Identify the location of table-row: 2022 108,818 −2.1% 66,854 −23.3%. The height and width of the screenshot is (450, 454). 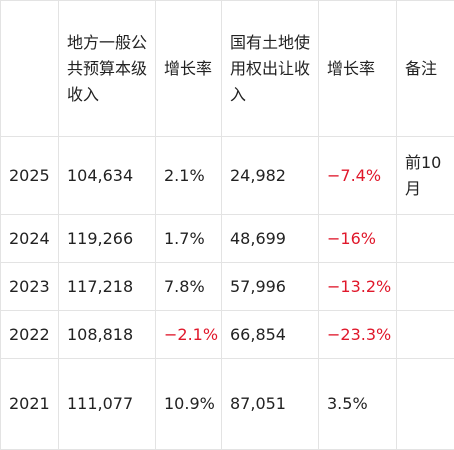
(227, 334).